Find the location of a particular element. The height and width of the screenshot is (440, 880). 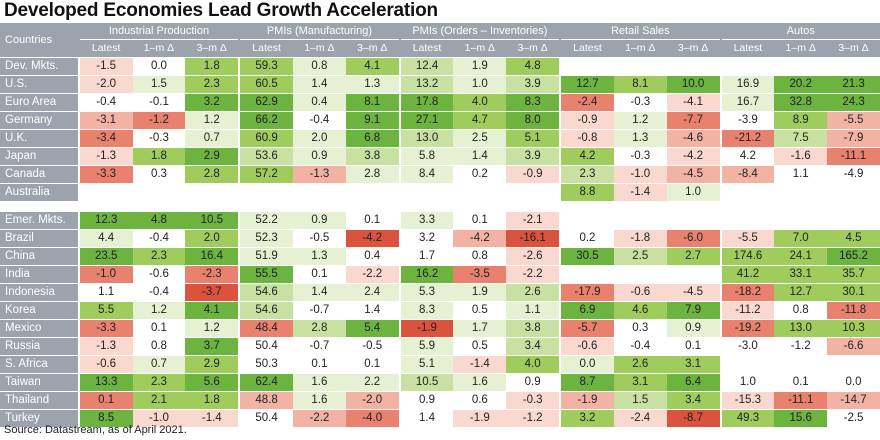

value-cell: 8.1 is located at coordinates (640, 84).